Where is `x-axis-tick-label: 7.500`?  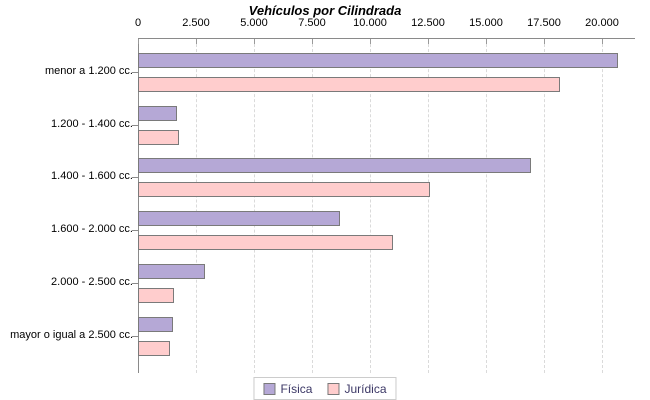
x-axis-tick-label: 7.500 is located at coordinates (312, 23).